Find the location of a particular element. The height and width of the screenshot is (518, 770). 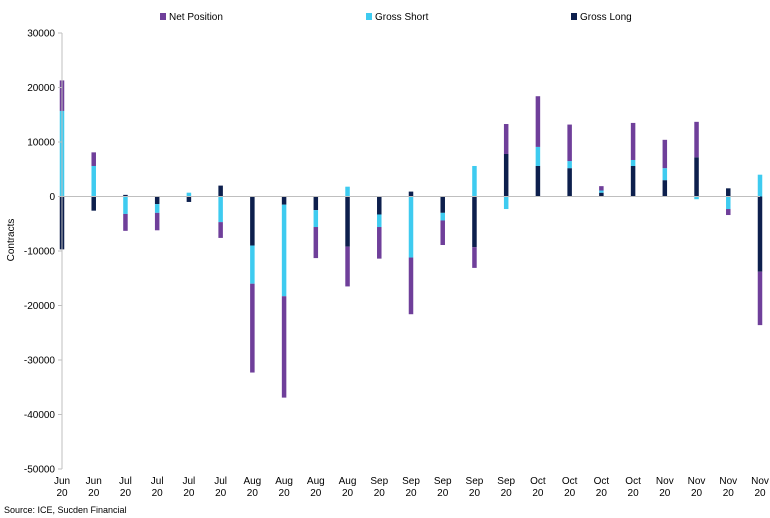

x-tick-label-month: Oct is located at coordinates (570, 481).